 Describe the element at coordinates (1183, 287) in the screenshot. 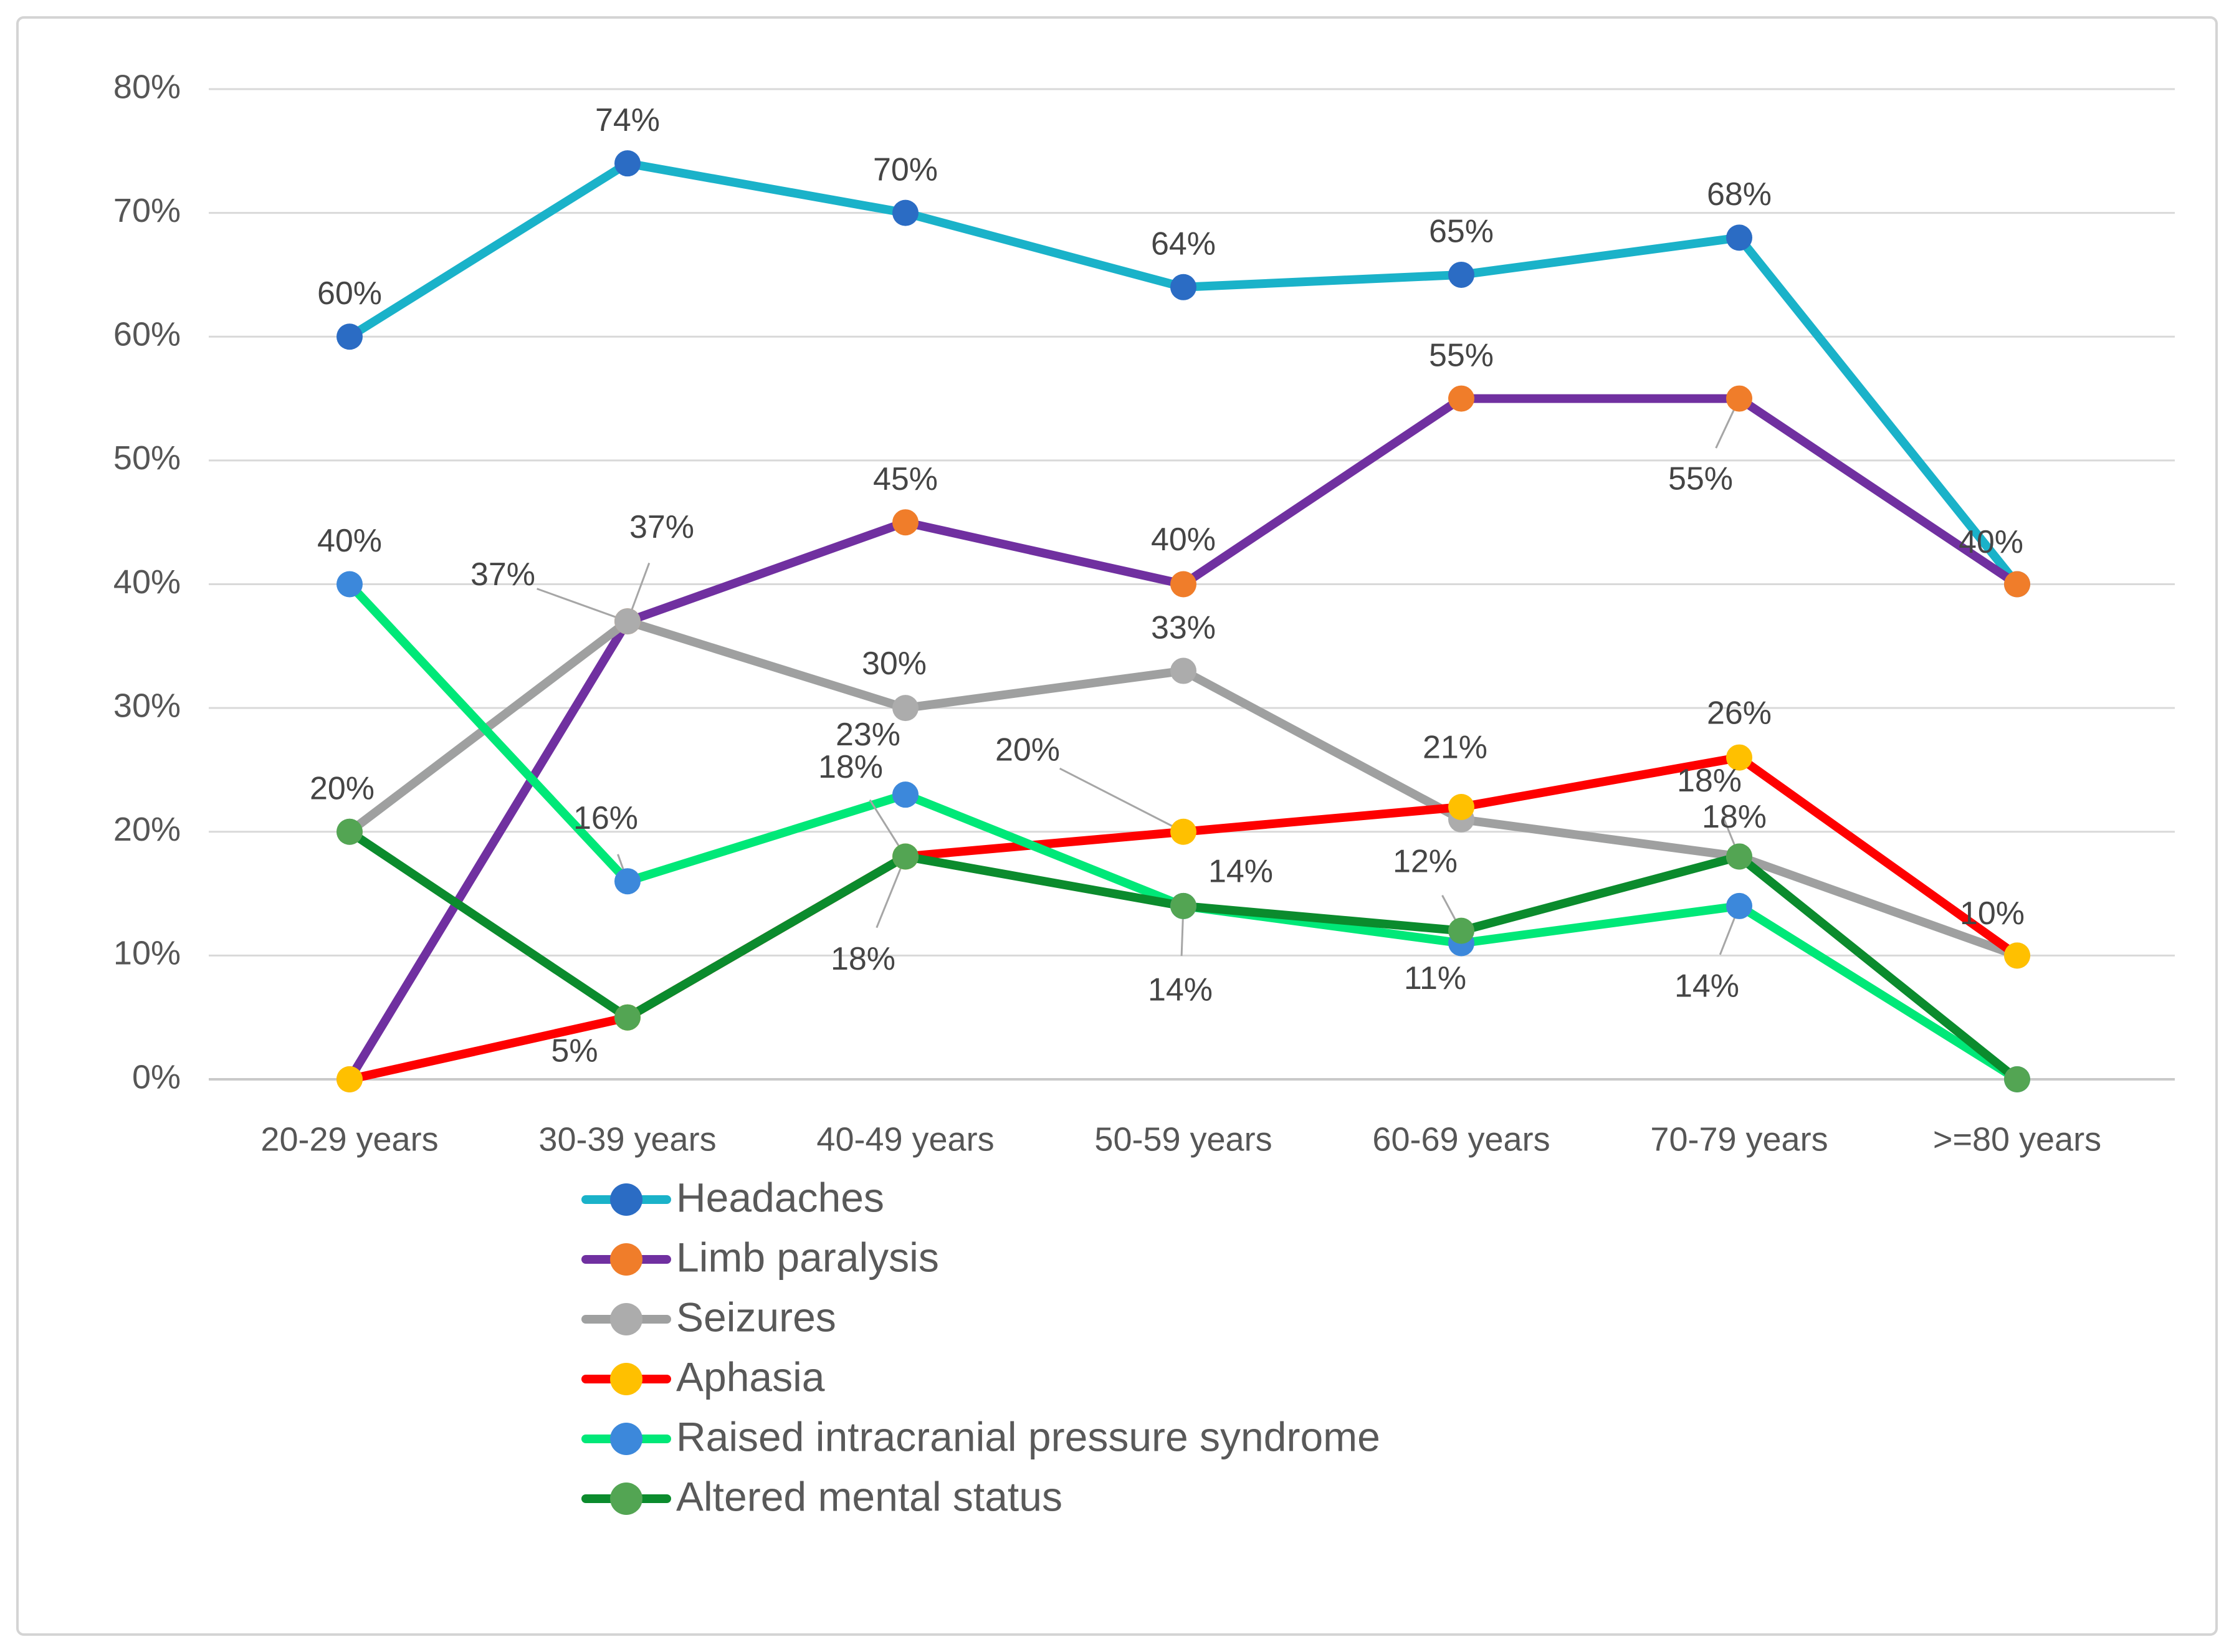

I see `marker-s1-p4` at that location.